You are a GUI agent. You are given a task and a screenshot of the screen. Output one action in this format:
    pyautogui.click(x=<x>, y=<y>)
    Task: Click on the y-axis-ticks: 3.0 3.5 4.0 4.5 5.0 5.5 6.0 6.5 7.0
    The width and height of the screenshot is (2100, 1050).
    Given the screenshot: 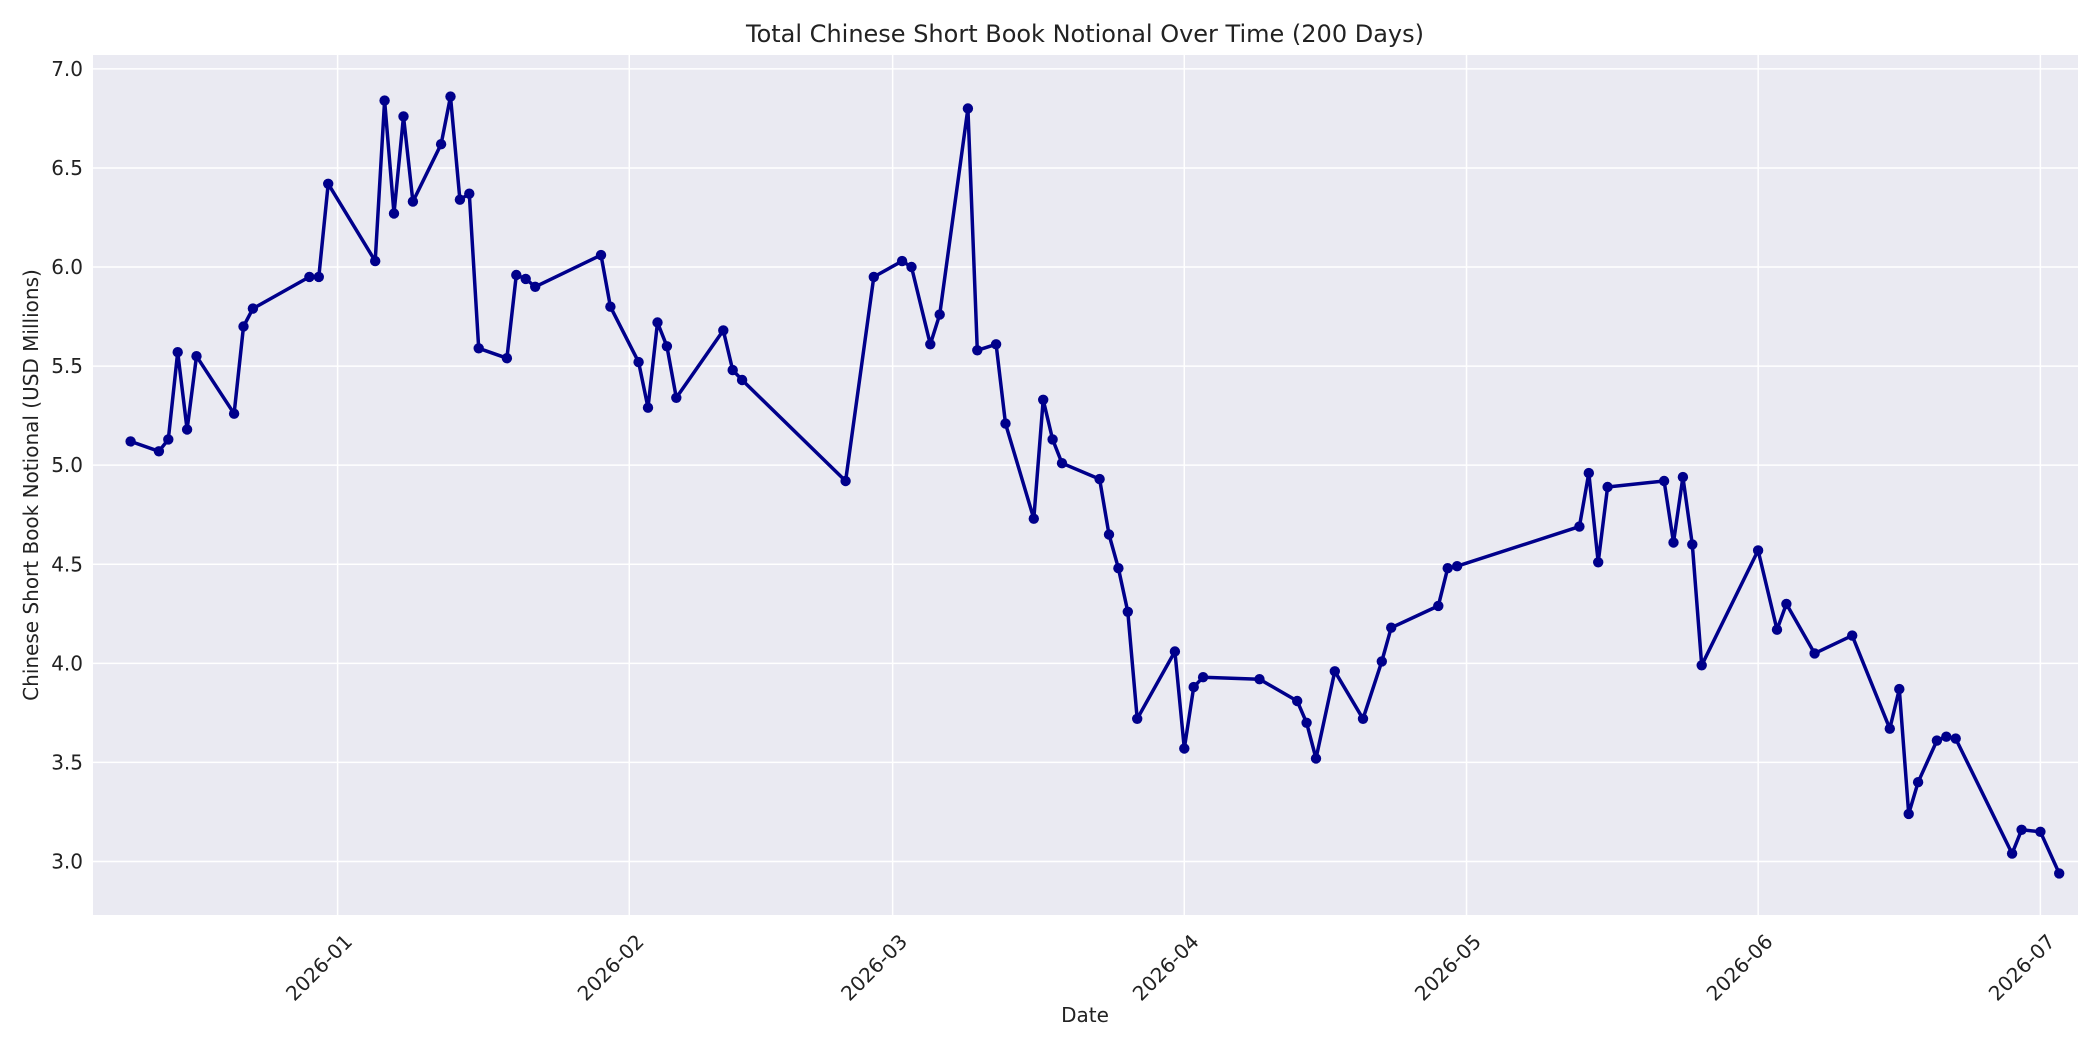 What is the action you would take?
    pyautogui.click(x=67, y=465)
    